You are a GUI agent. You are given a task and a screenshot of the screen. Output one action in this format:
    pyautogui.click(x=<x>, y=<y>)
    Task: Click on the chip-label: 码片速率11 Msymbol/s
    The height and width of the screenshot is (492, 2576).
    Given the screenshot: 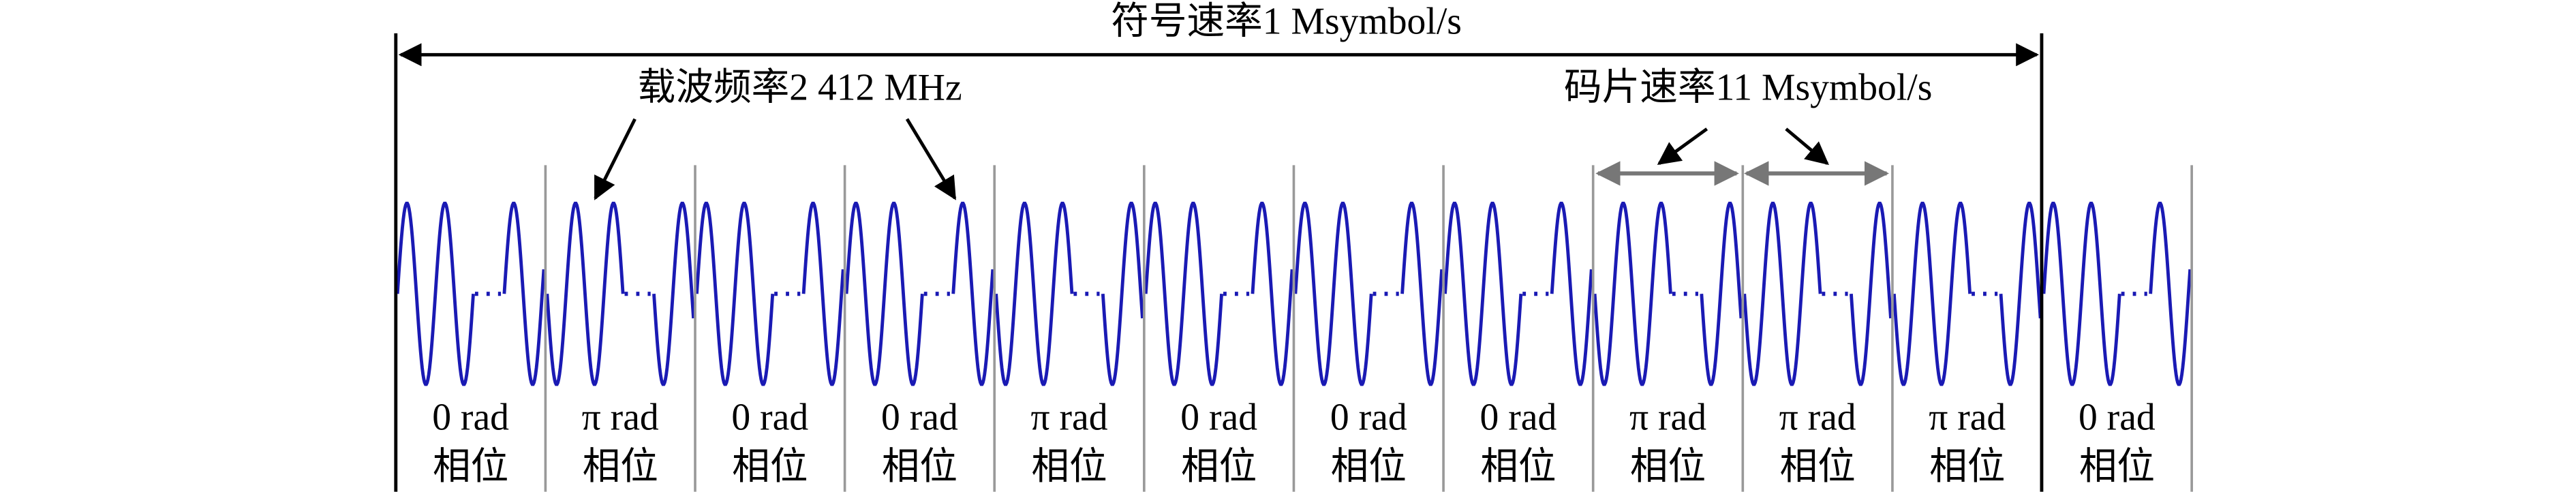 What is the action you would take?
    pyautogui.click(x=1748, y=87)
    